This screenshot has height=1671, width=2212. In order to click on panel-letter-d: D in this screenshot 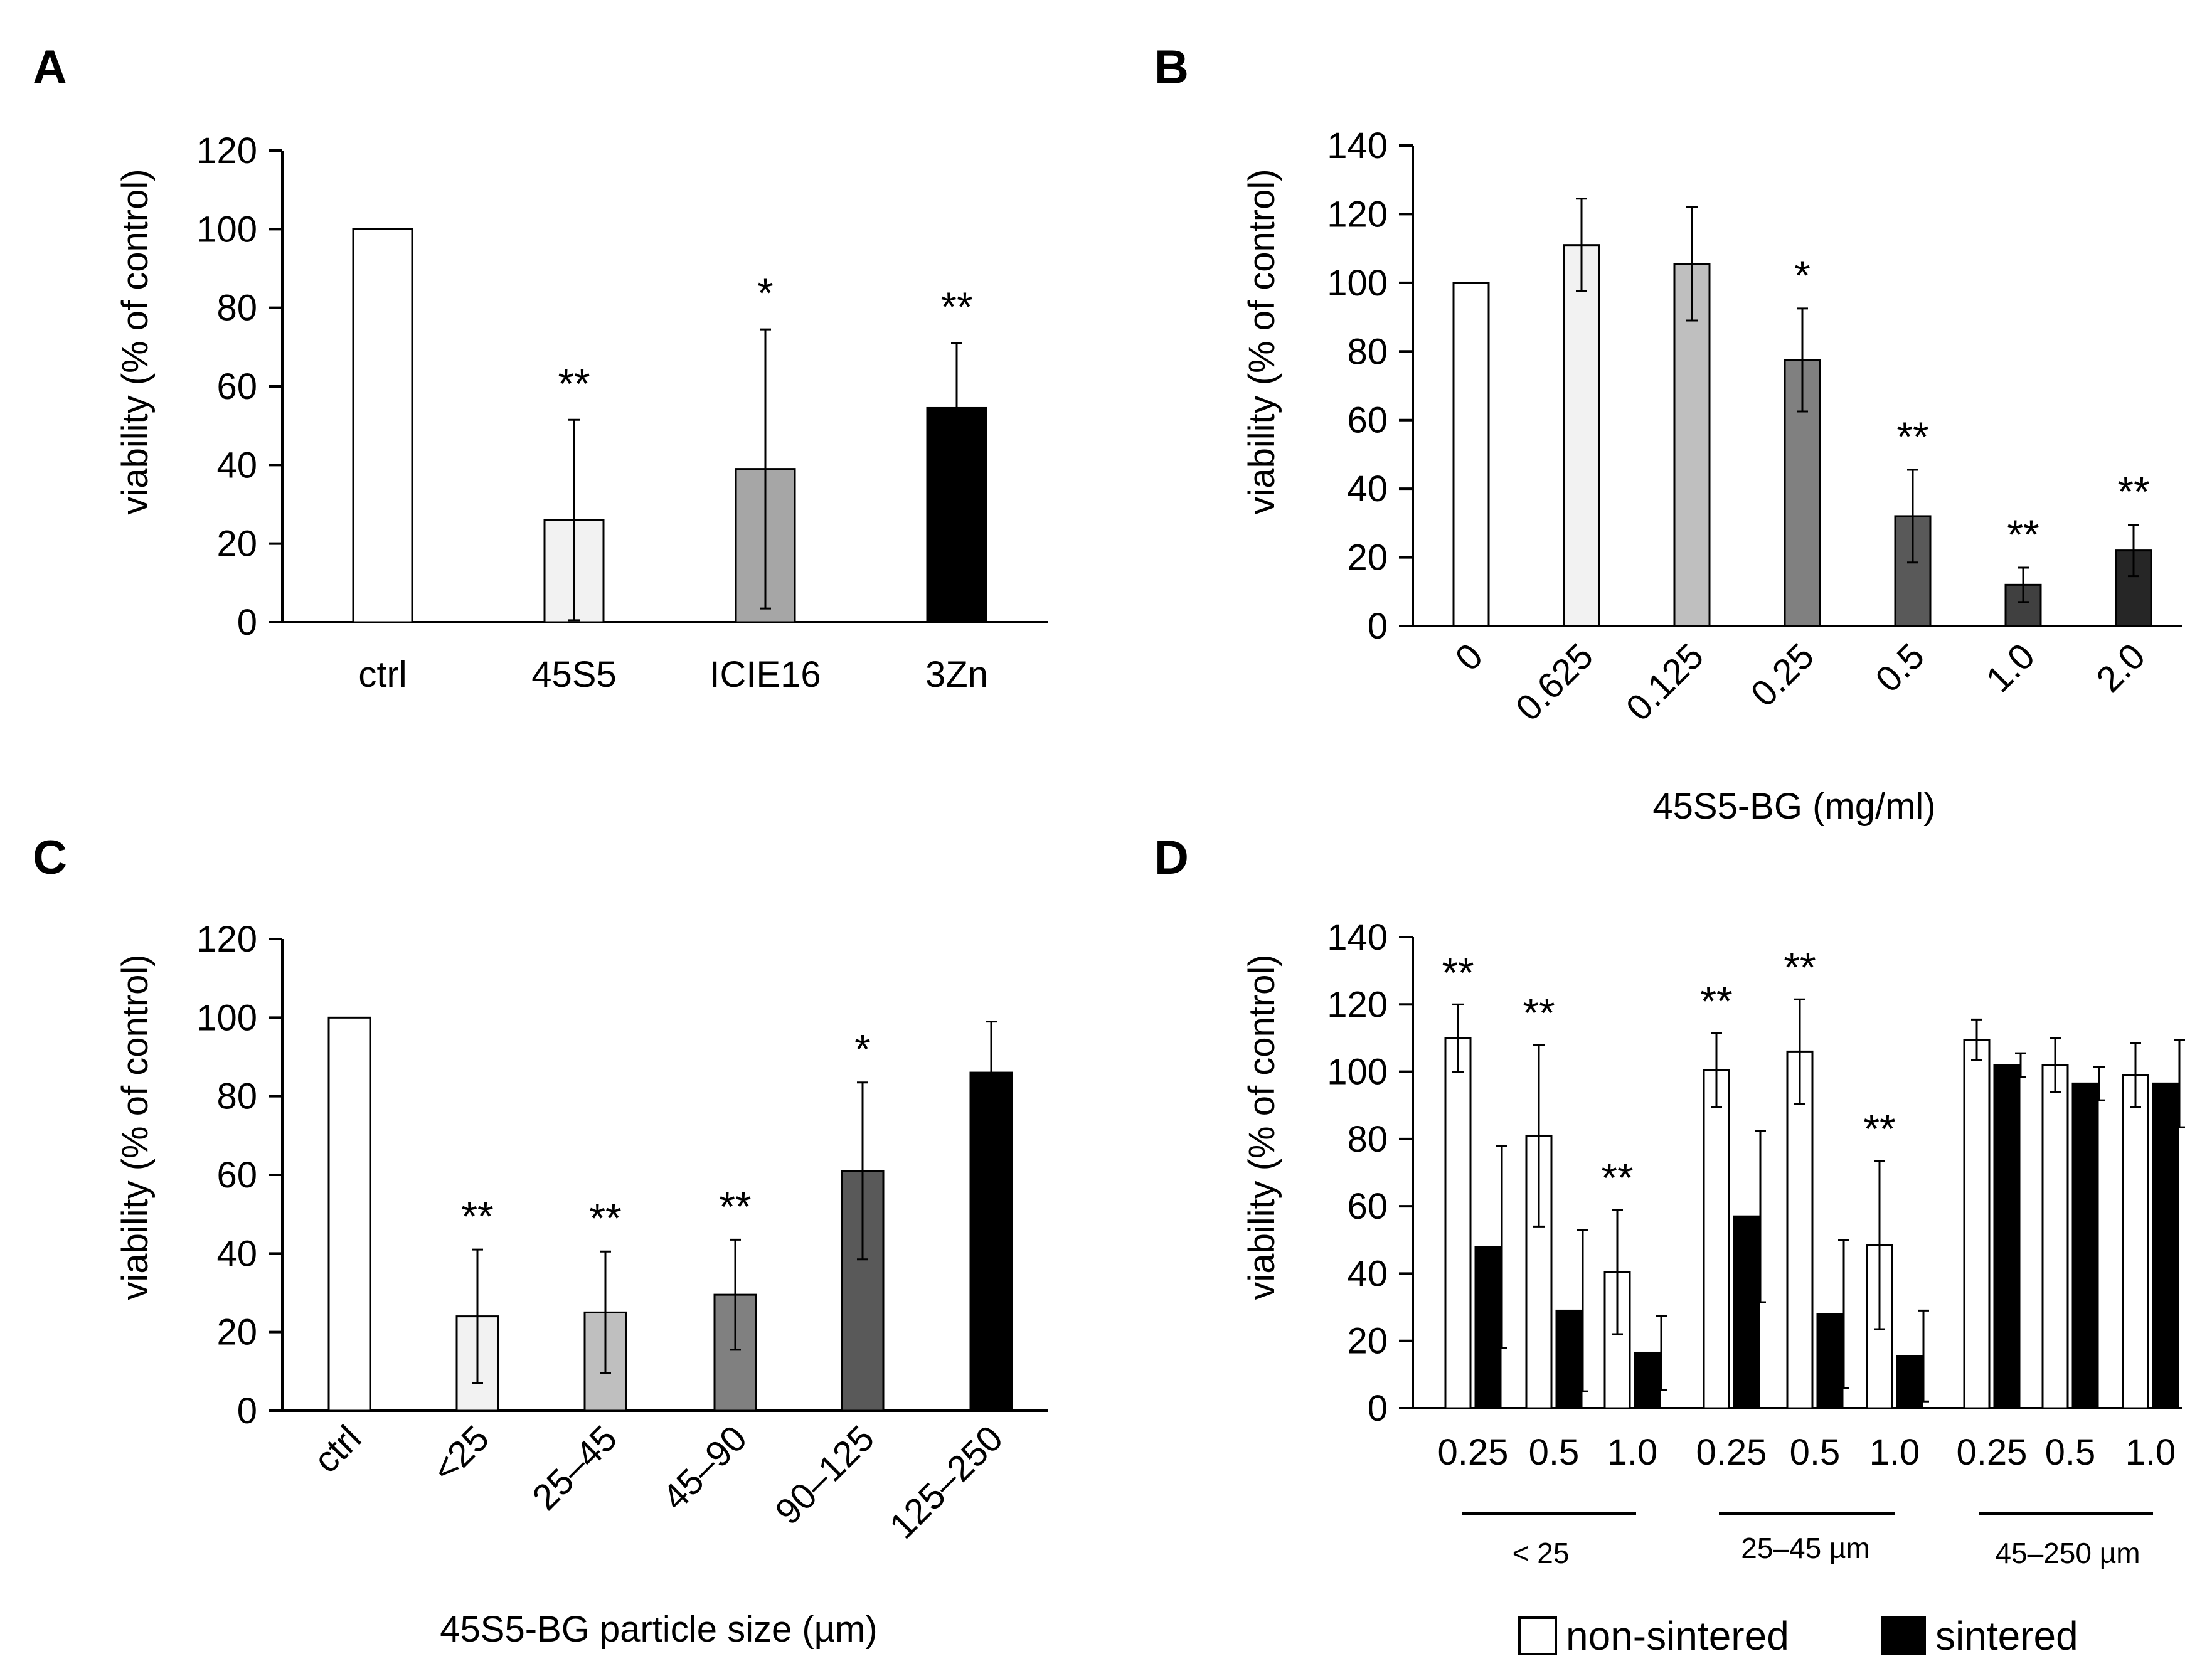, I will do `click(1171, 857)`.